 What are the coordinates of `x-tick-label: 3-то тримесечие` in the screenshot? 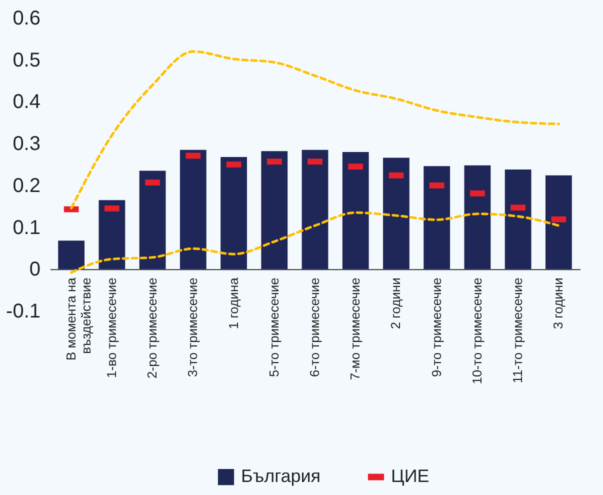 It's located at (192, 328).